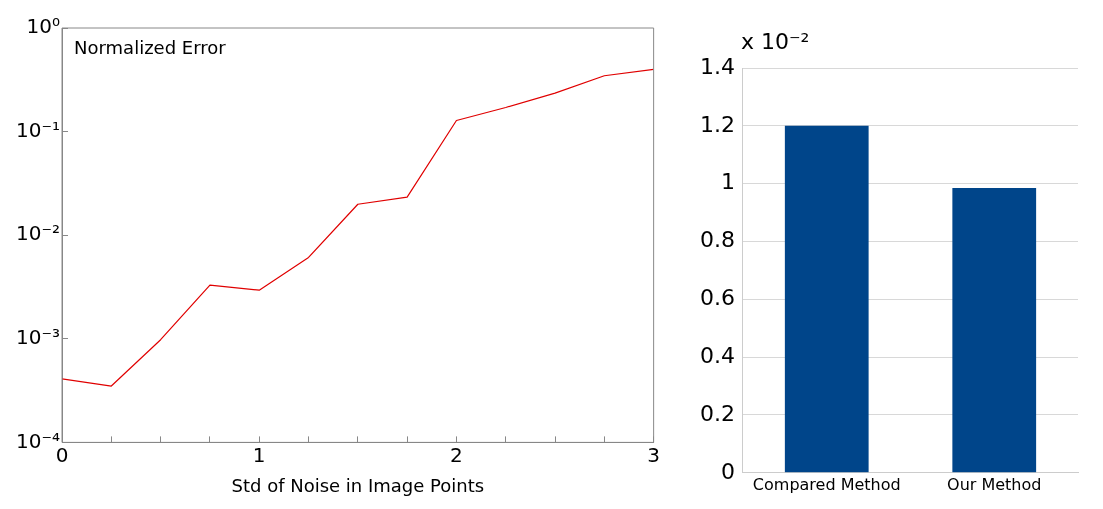 This screenshot has height=509, width=1103. What do you see at coordinates (717, 413) in the screenshot?
I see `y-tick-label: 0.2` at bounding box center [717, 413].